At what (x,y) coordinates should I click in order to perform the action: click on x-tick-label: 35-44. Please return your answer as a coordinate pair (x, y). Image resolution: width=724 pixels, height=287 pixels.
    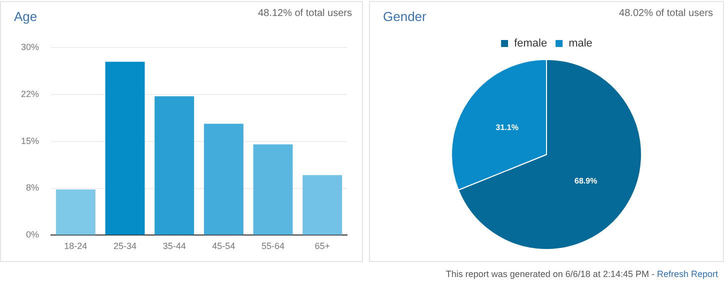
    Looking at the image, I should click on (174, 246).